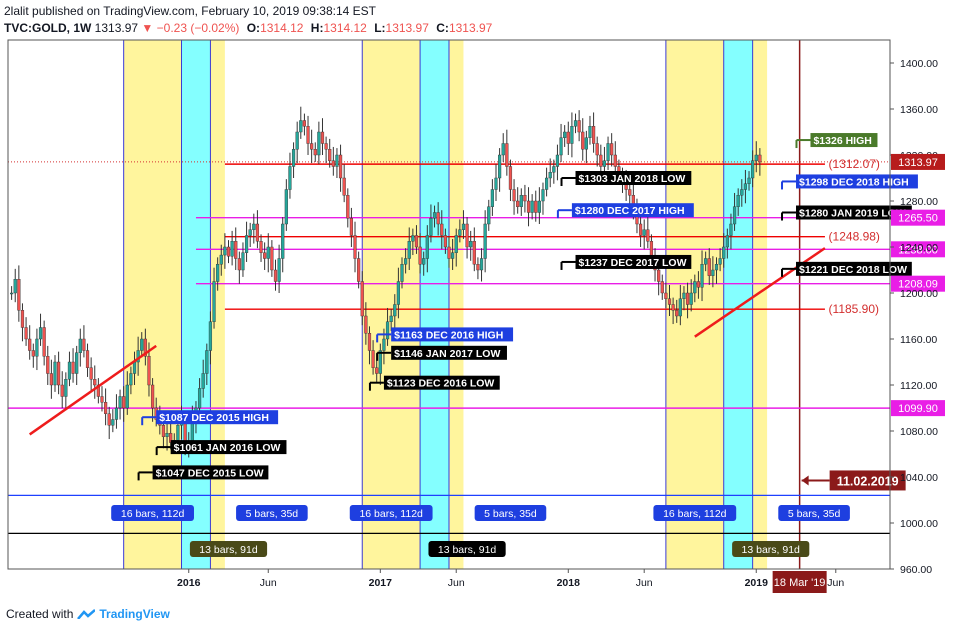 The image size is (955, 633). Describe the element at coordinates (760, 304) in the screenshot. I see `cycle-band` at that location.